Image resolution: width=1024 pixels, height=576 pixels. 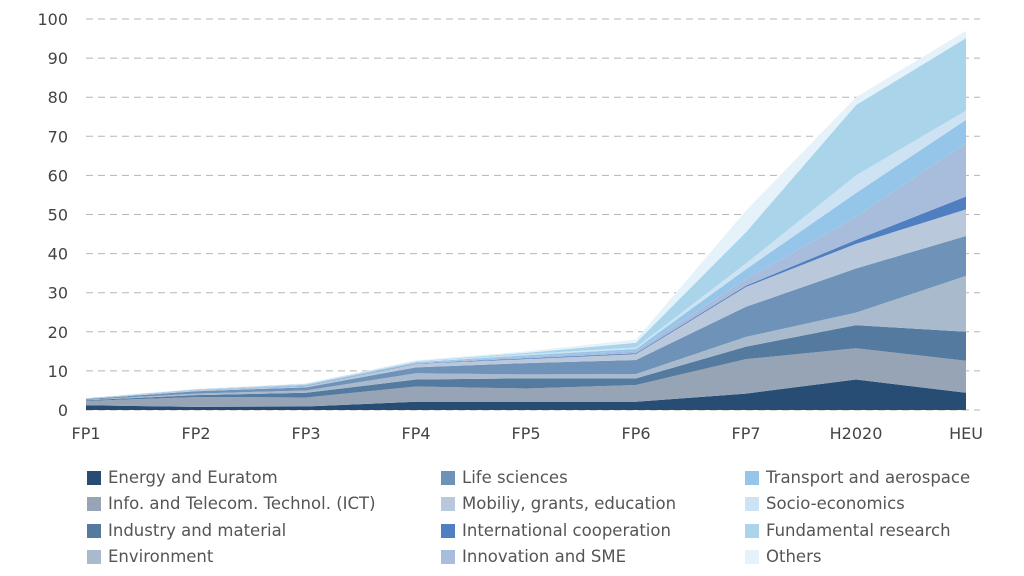 What do you see at coordinates (566, 530) in the screenshot?
I see `legend-label: International cooperation` at bounding box center [566, 530].